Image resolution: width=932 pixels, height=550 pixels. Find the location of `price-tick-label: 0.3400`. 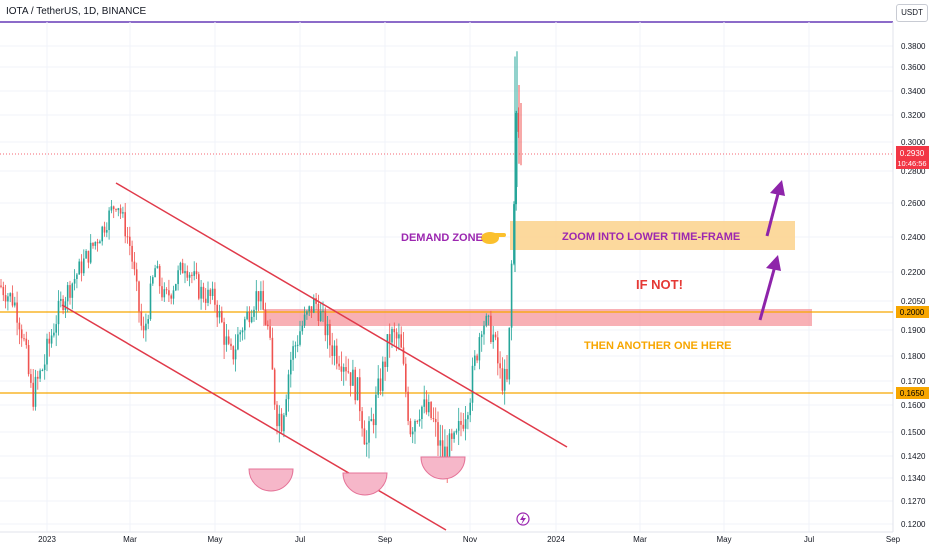

price-tick-label: 0.3400 is located at coordinates (913, 91).